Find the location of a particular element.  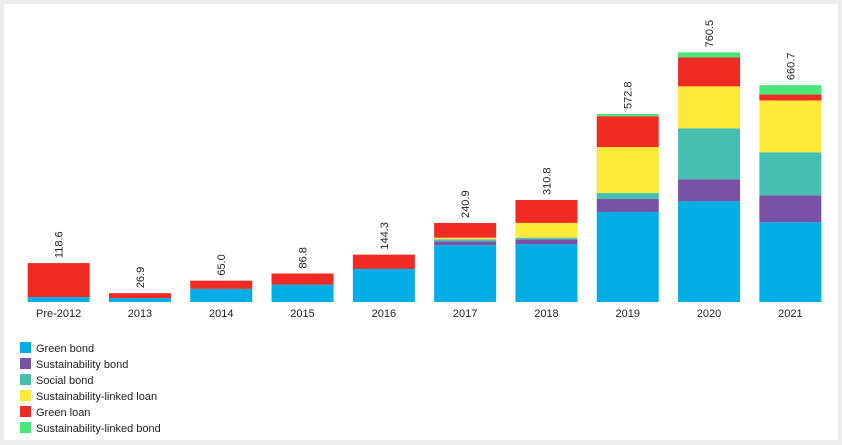

legend-label: Sustainability-linked loan is located at coordinates (96, 397).